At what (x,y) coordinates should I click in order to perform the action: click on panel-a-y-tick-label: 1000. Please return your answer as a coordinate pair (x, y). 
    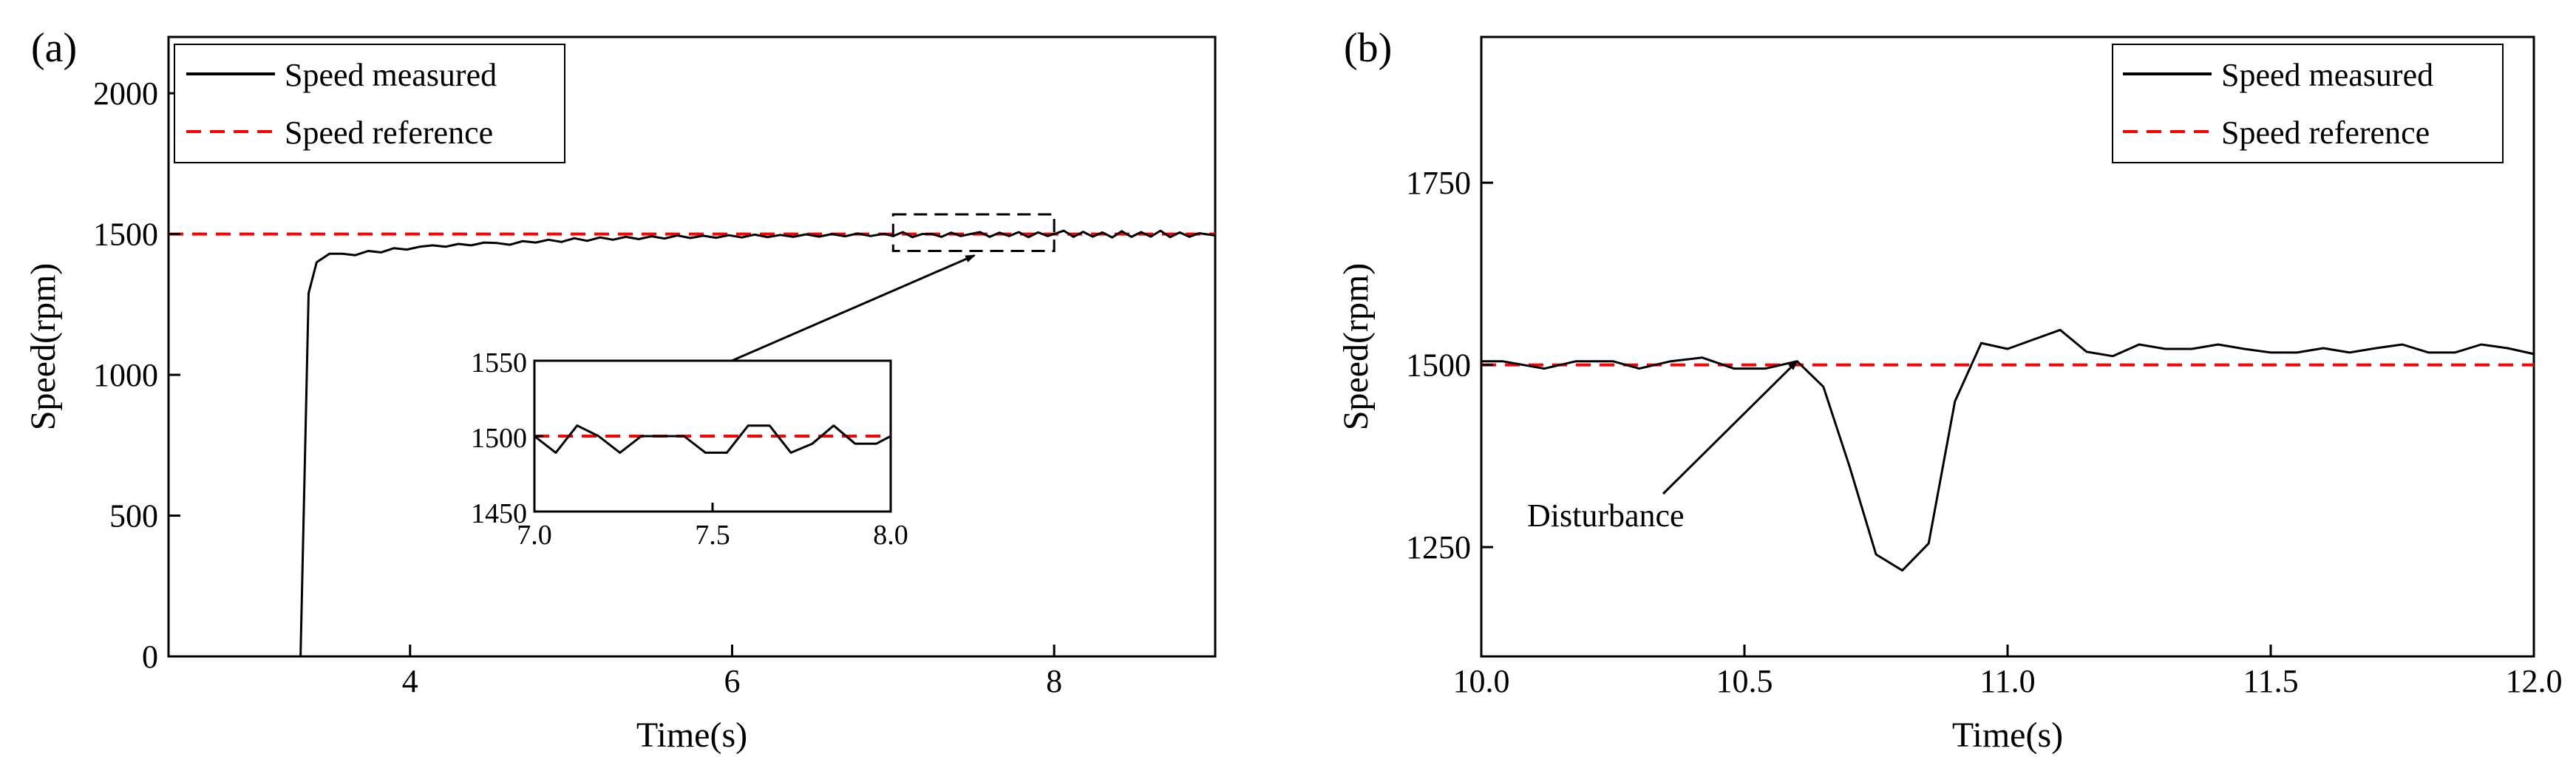
    Looking at the image, I should click on (125, 375).